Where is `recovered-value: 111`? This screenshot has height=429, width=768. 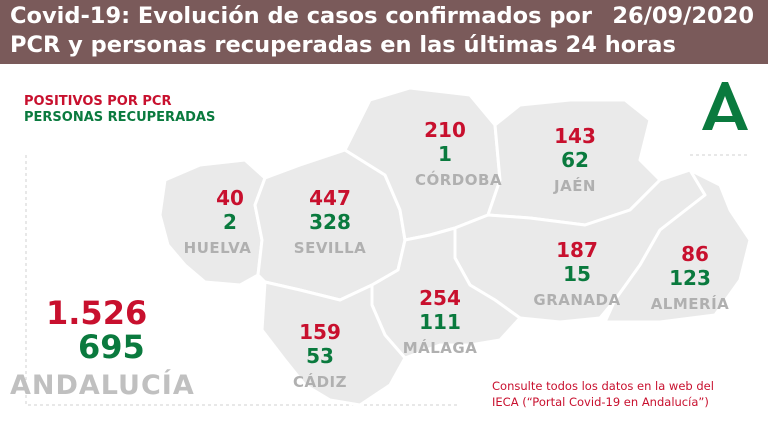 recovered-value: 111 is located at coordinates (440, 322).